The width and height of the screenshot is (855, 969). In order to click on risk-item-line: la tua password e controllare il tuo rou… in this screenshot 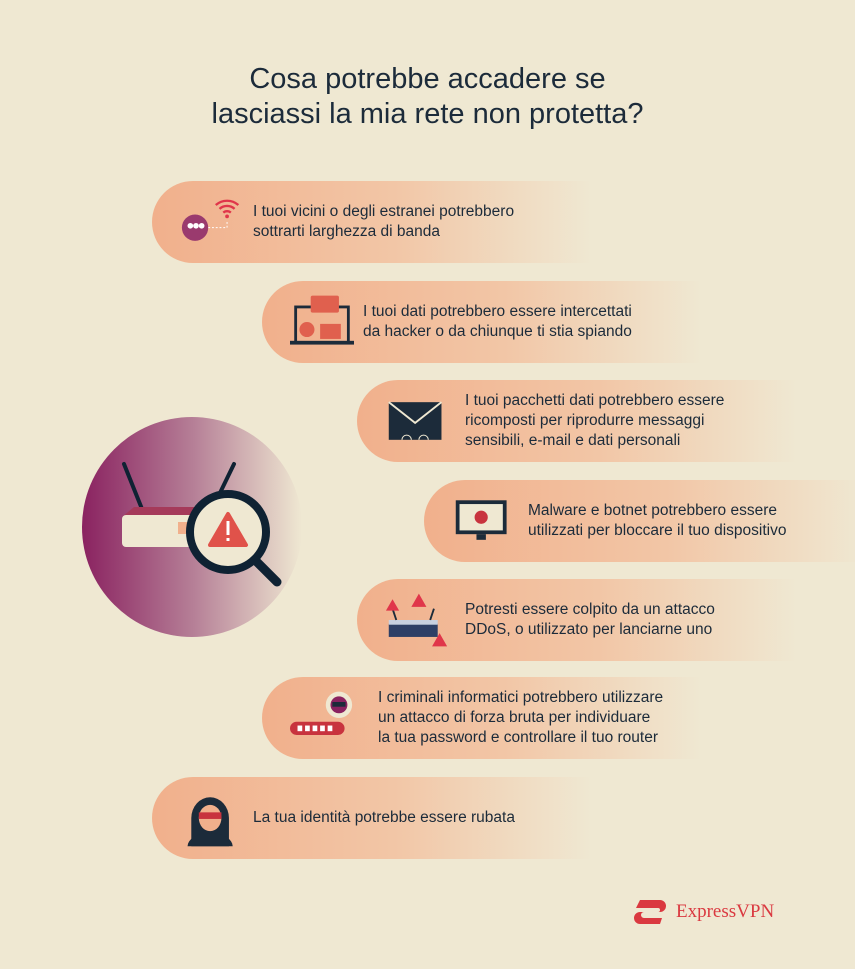, I will do `click(518, 737)`.